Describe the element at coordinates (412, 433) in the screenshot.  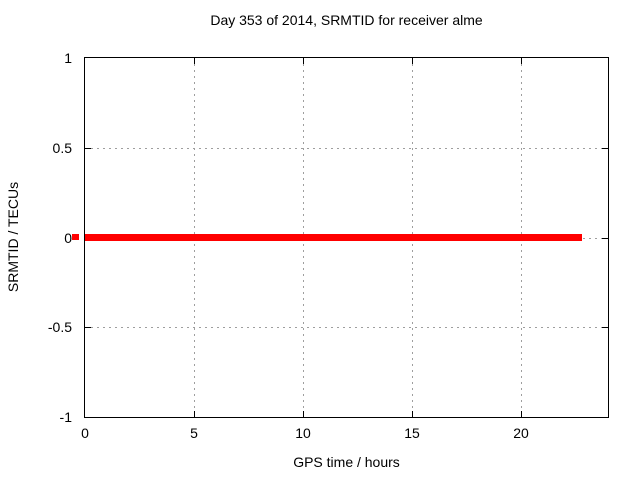
I see `x-tick-label: 15` at that location.